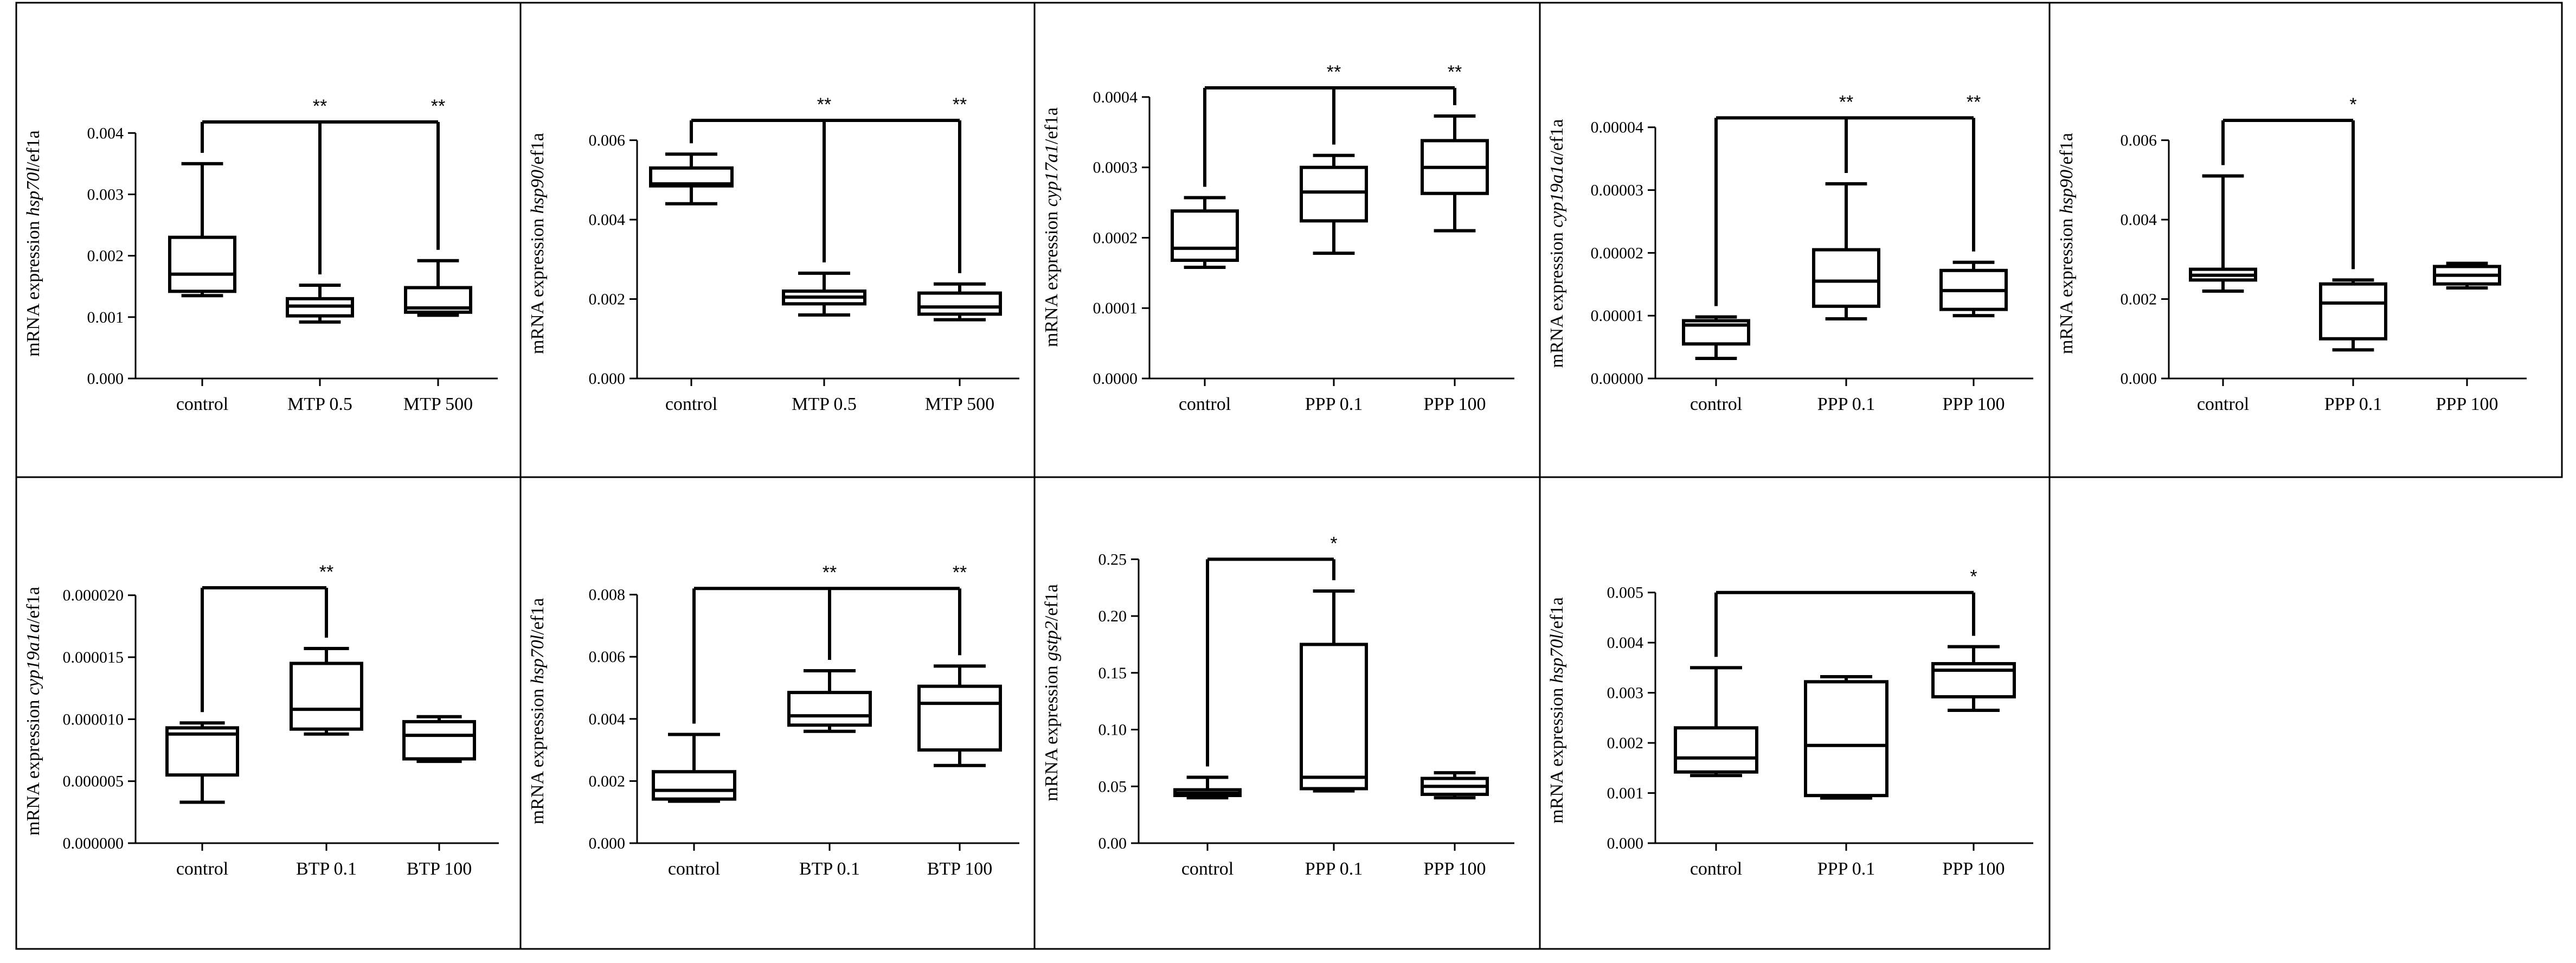  Describe the element at coordinates (1115, 168) in the screenshot. I see `y-tick-label: 0.0003` at that location.